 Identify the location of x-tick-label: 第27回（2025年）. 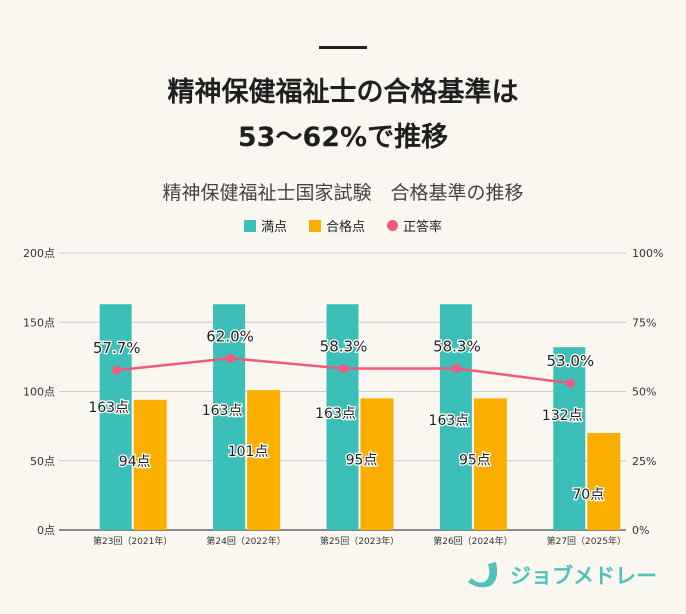
(586, 541).